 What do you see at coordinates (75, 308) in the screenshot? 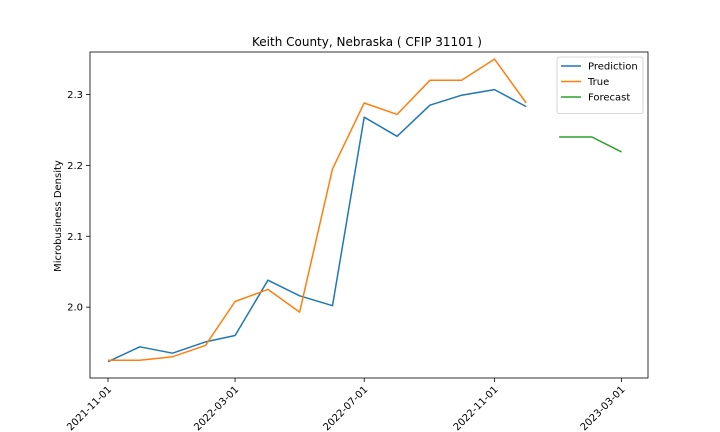
I see `y-tick-label: 2.0` at bounding box center [75, 308].